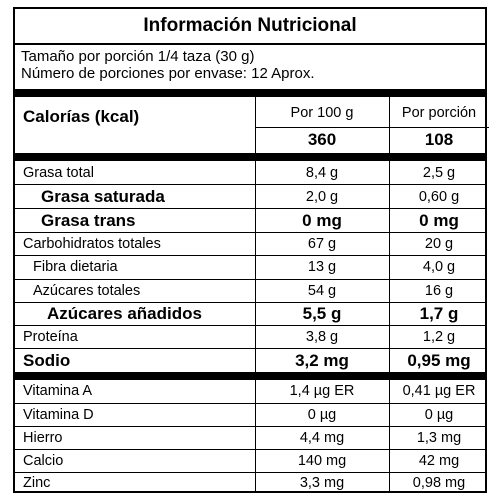 Image resolution: width=500 pixels, height=500 pixels. I want to click on vitamin-per-serving: 1,3 mg, so click(439, 438).